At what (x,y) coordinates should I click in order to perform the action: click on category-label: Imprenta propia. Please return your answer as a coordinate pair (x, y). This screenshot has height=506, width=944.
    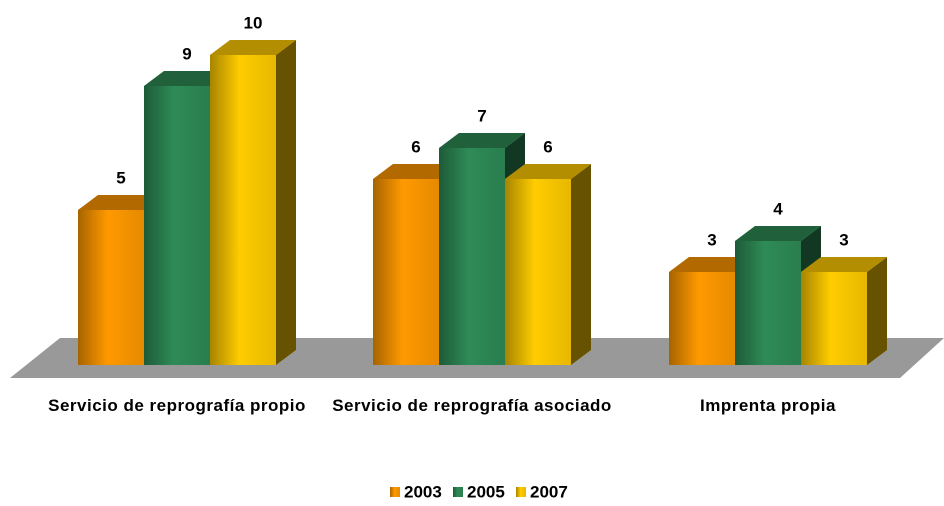
    Looking at the image, I should click on (768, 405).